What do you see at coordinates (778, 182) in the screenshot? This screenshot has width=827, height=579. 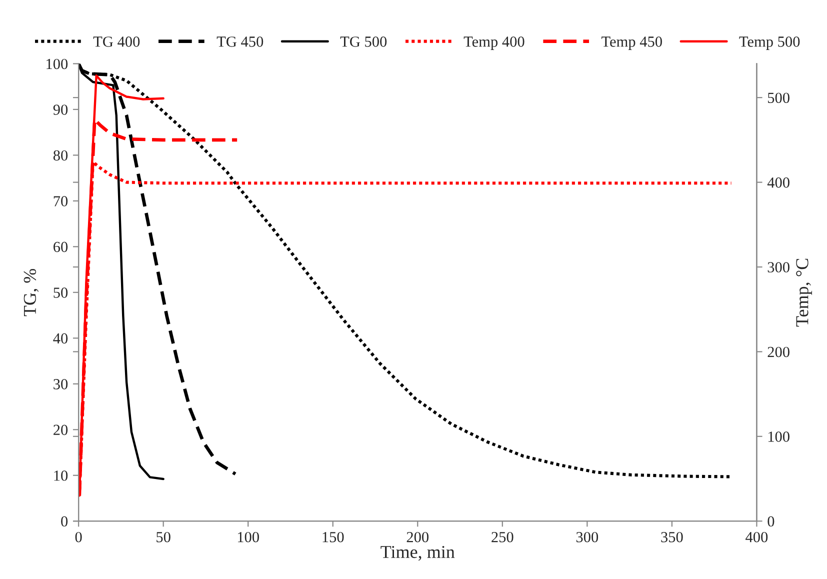 I see `y2-tick-label: 400` at bounding box center [778, 182].